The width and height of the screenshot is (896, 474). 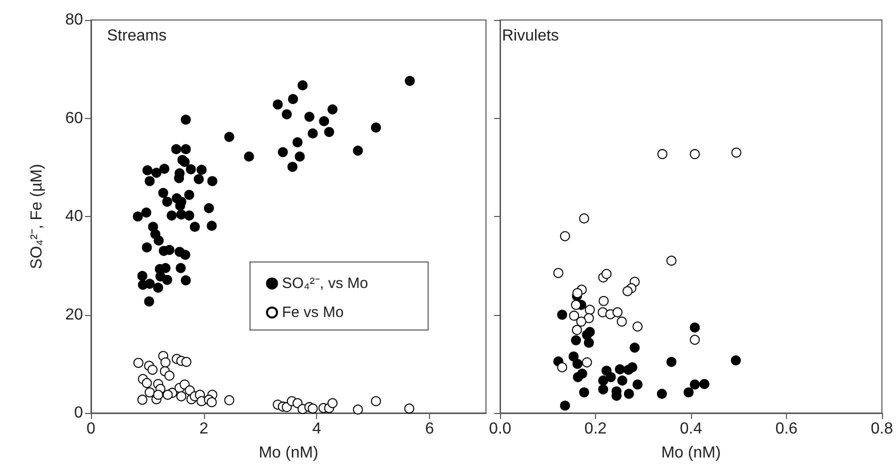 What do you see at coordinates (500, 429) in the screenshot?
I see `x-tick-label: 0.0` at bounding box center [500, 429].